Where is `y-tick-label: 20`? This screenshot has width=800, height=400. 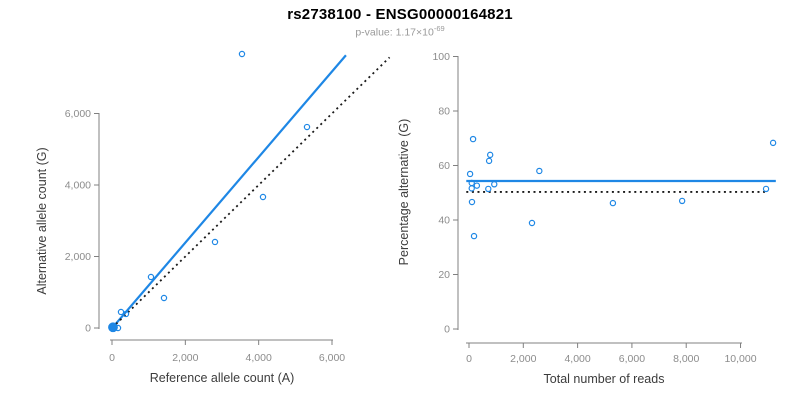 y-tick-label: 20 is located at coordinates (444, 275).